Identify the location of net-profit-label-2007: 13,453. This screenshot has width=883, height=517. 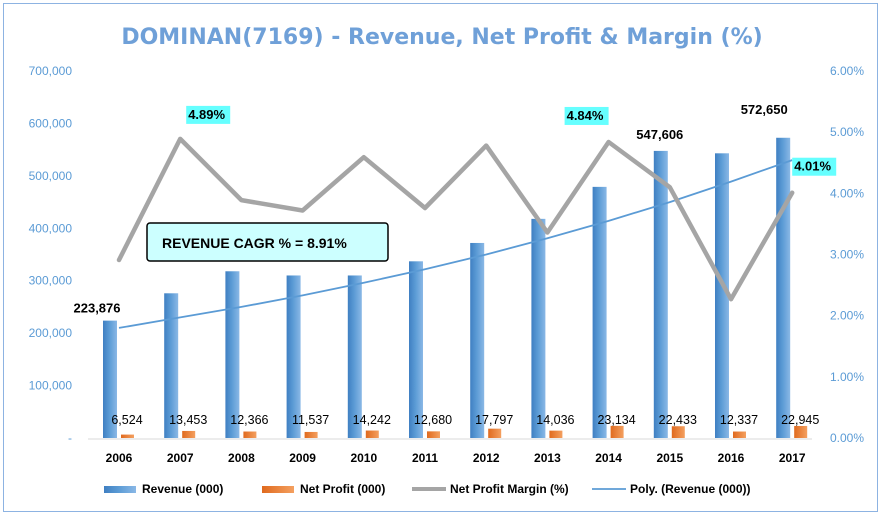
(188, 420).